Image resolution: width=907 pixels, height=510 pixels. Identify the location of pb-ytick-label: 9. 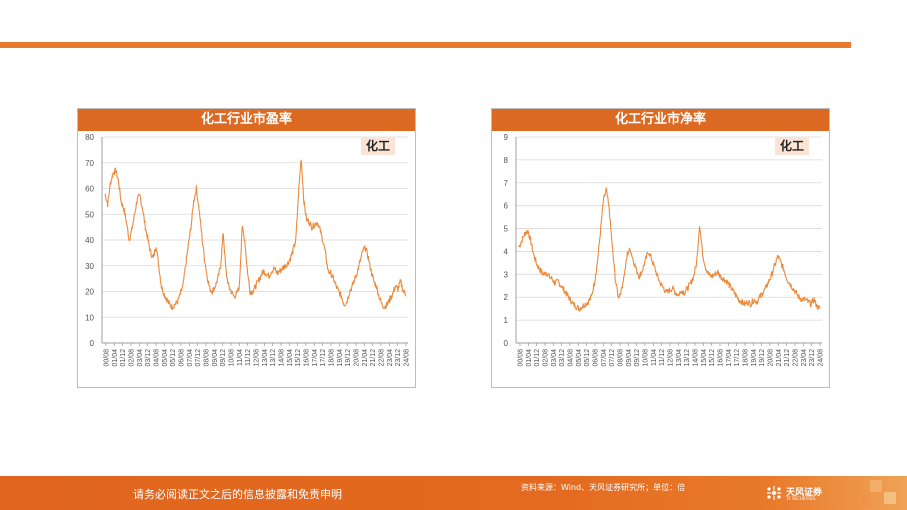
(506, 137).